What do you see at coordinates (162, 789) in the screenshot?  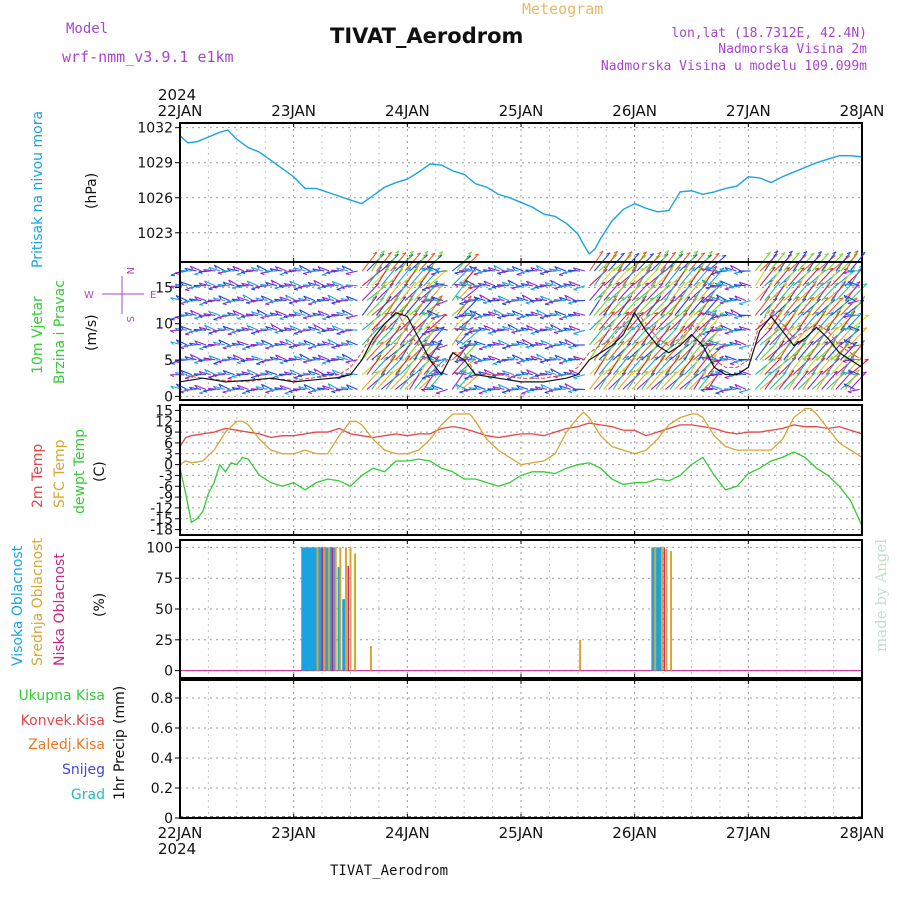 I see `y-tick-label: 0.2` at bounding box center [162, 789].